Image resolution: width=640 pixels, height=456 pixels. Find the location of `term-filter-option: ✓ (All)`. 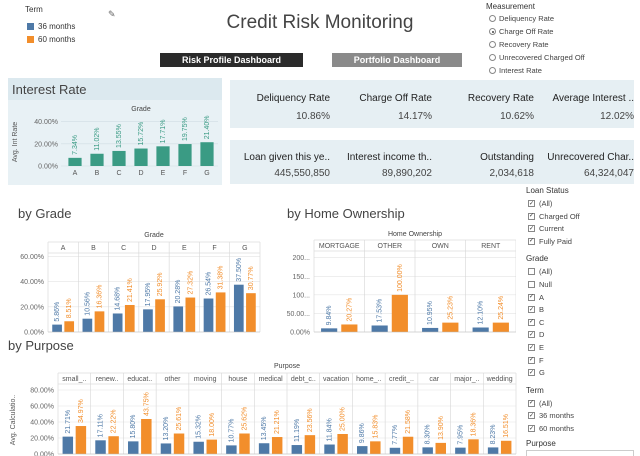

term-filter-option: ✓ (All) is located at coordinates (540, 403).